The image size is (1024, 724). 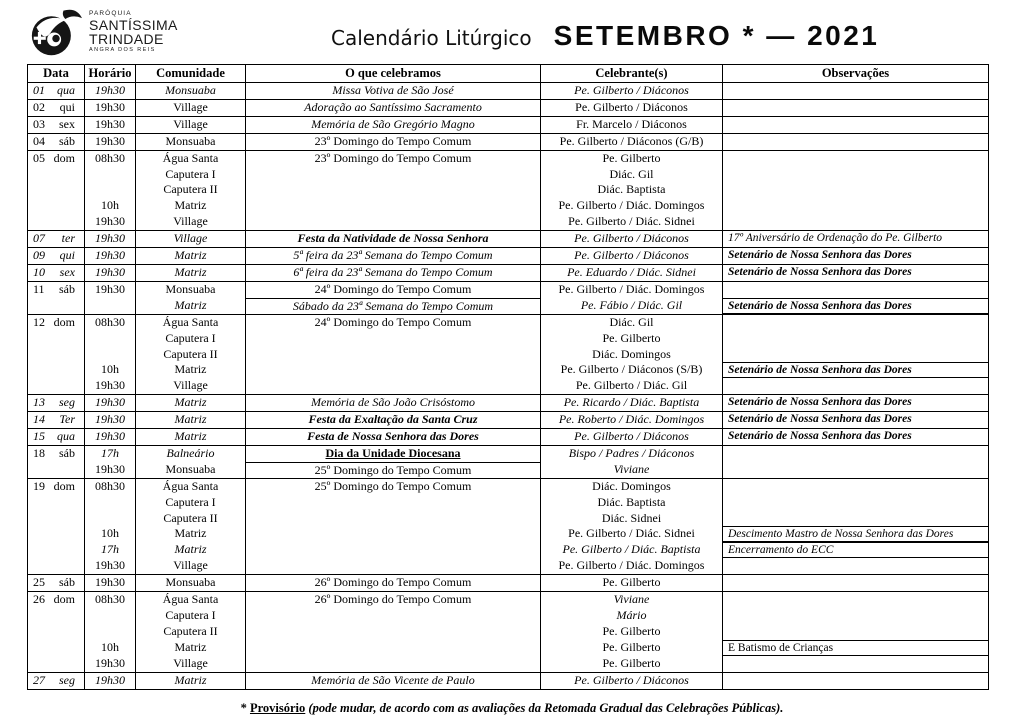 I want to click on obs-cell: Encerramento do ECC, so click(x=855, y=550).